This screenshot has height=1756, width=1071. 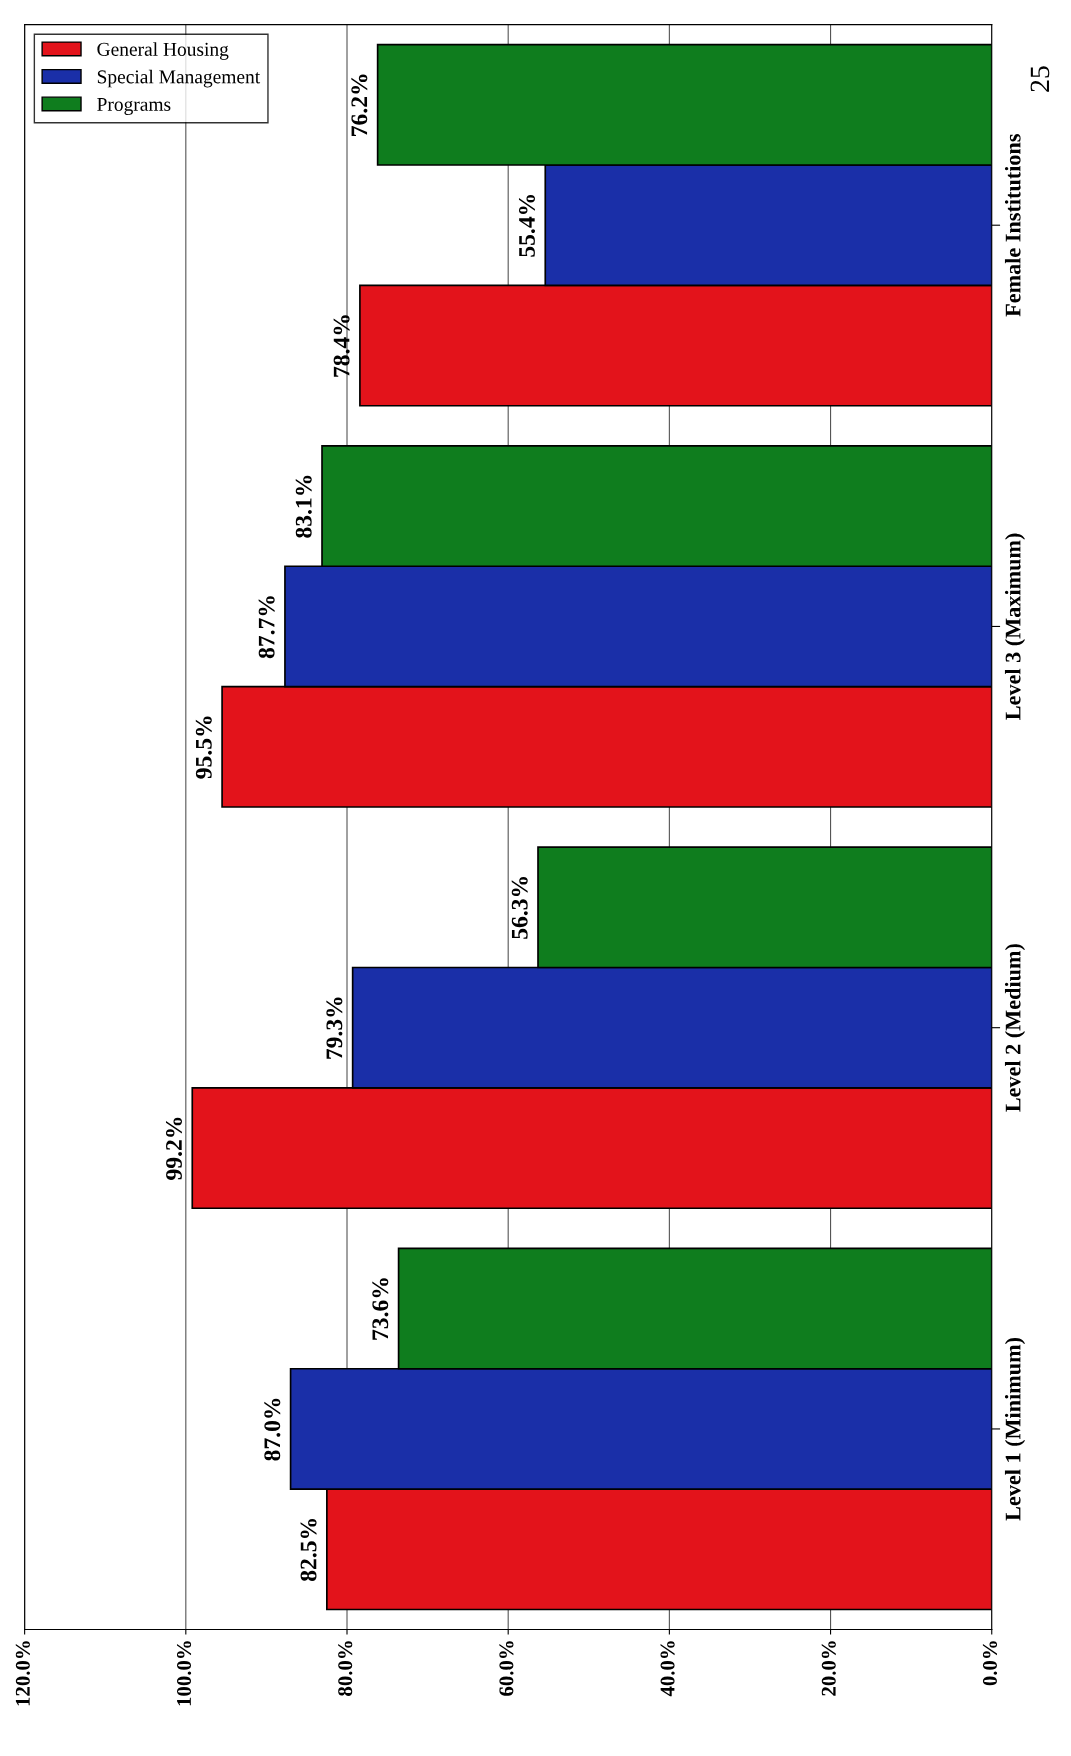 What do you see at coordinates (1015, 626) in the screenshot?
I see `y-tick-label: Level 3 (Maximum)` at bounding box center [1015, 626].